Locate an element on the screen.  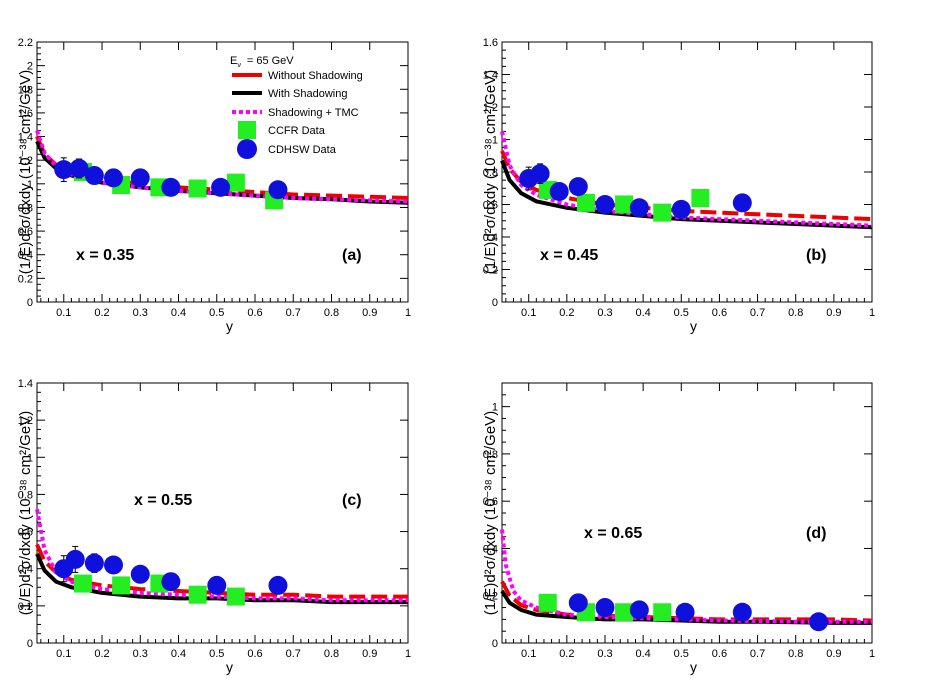
panel-label: (b) is located at coordinates (816, 255).